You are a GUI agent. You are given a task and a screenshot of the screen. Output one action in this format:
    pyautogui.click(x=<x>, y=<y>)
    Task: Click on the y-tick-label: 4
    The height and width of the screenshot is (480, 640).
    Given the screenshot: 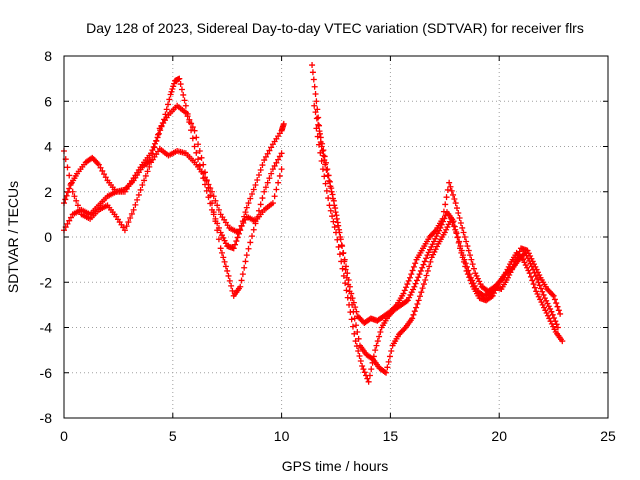 What is the action you would take?
    pyautogui.click(x=48, y=147)
    